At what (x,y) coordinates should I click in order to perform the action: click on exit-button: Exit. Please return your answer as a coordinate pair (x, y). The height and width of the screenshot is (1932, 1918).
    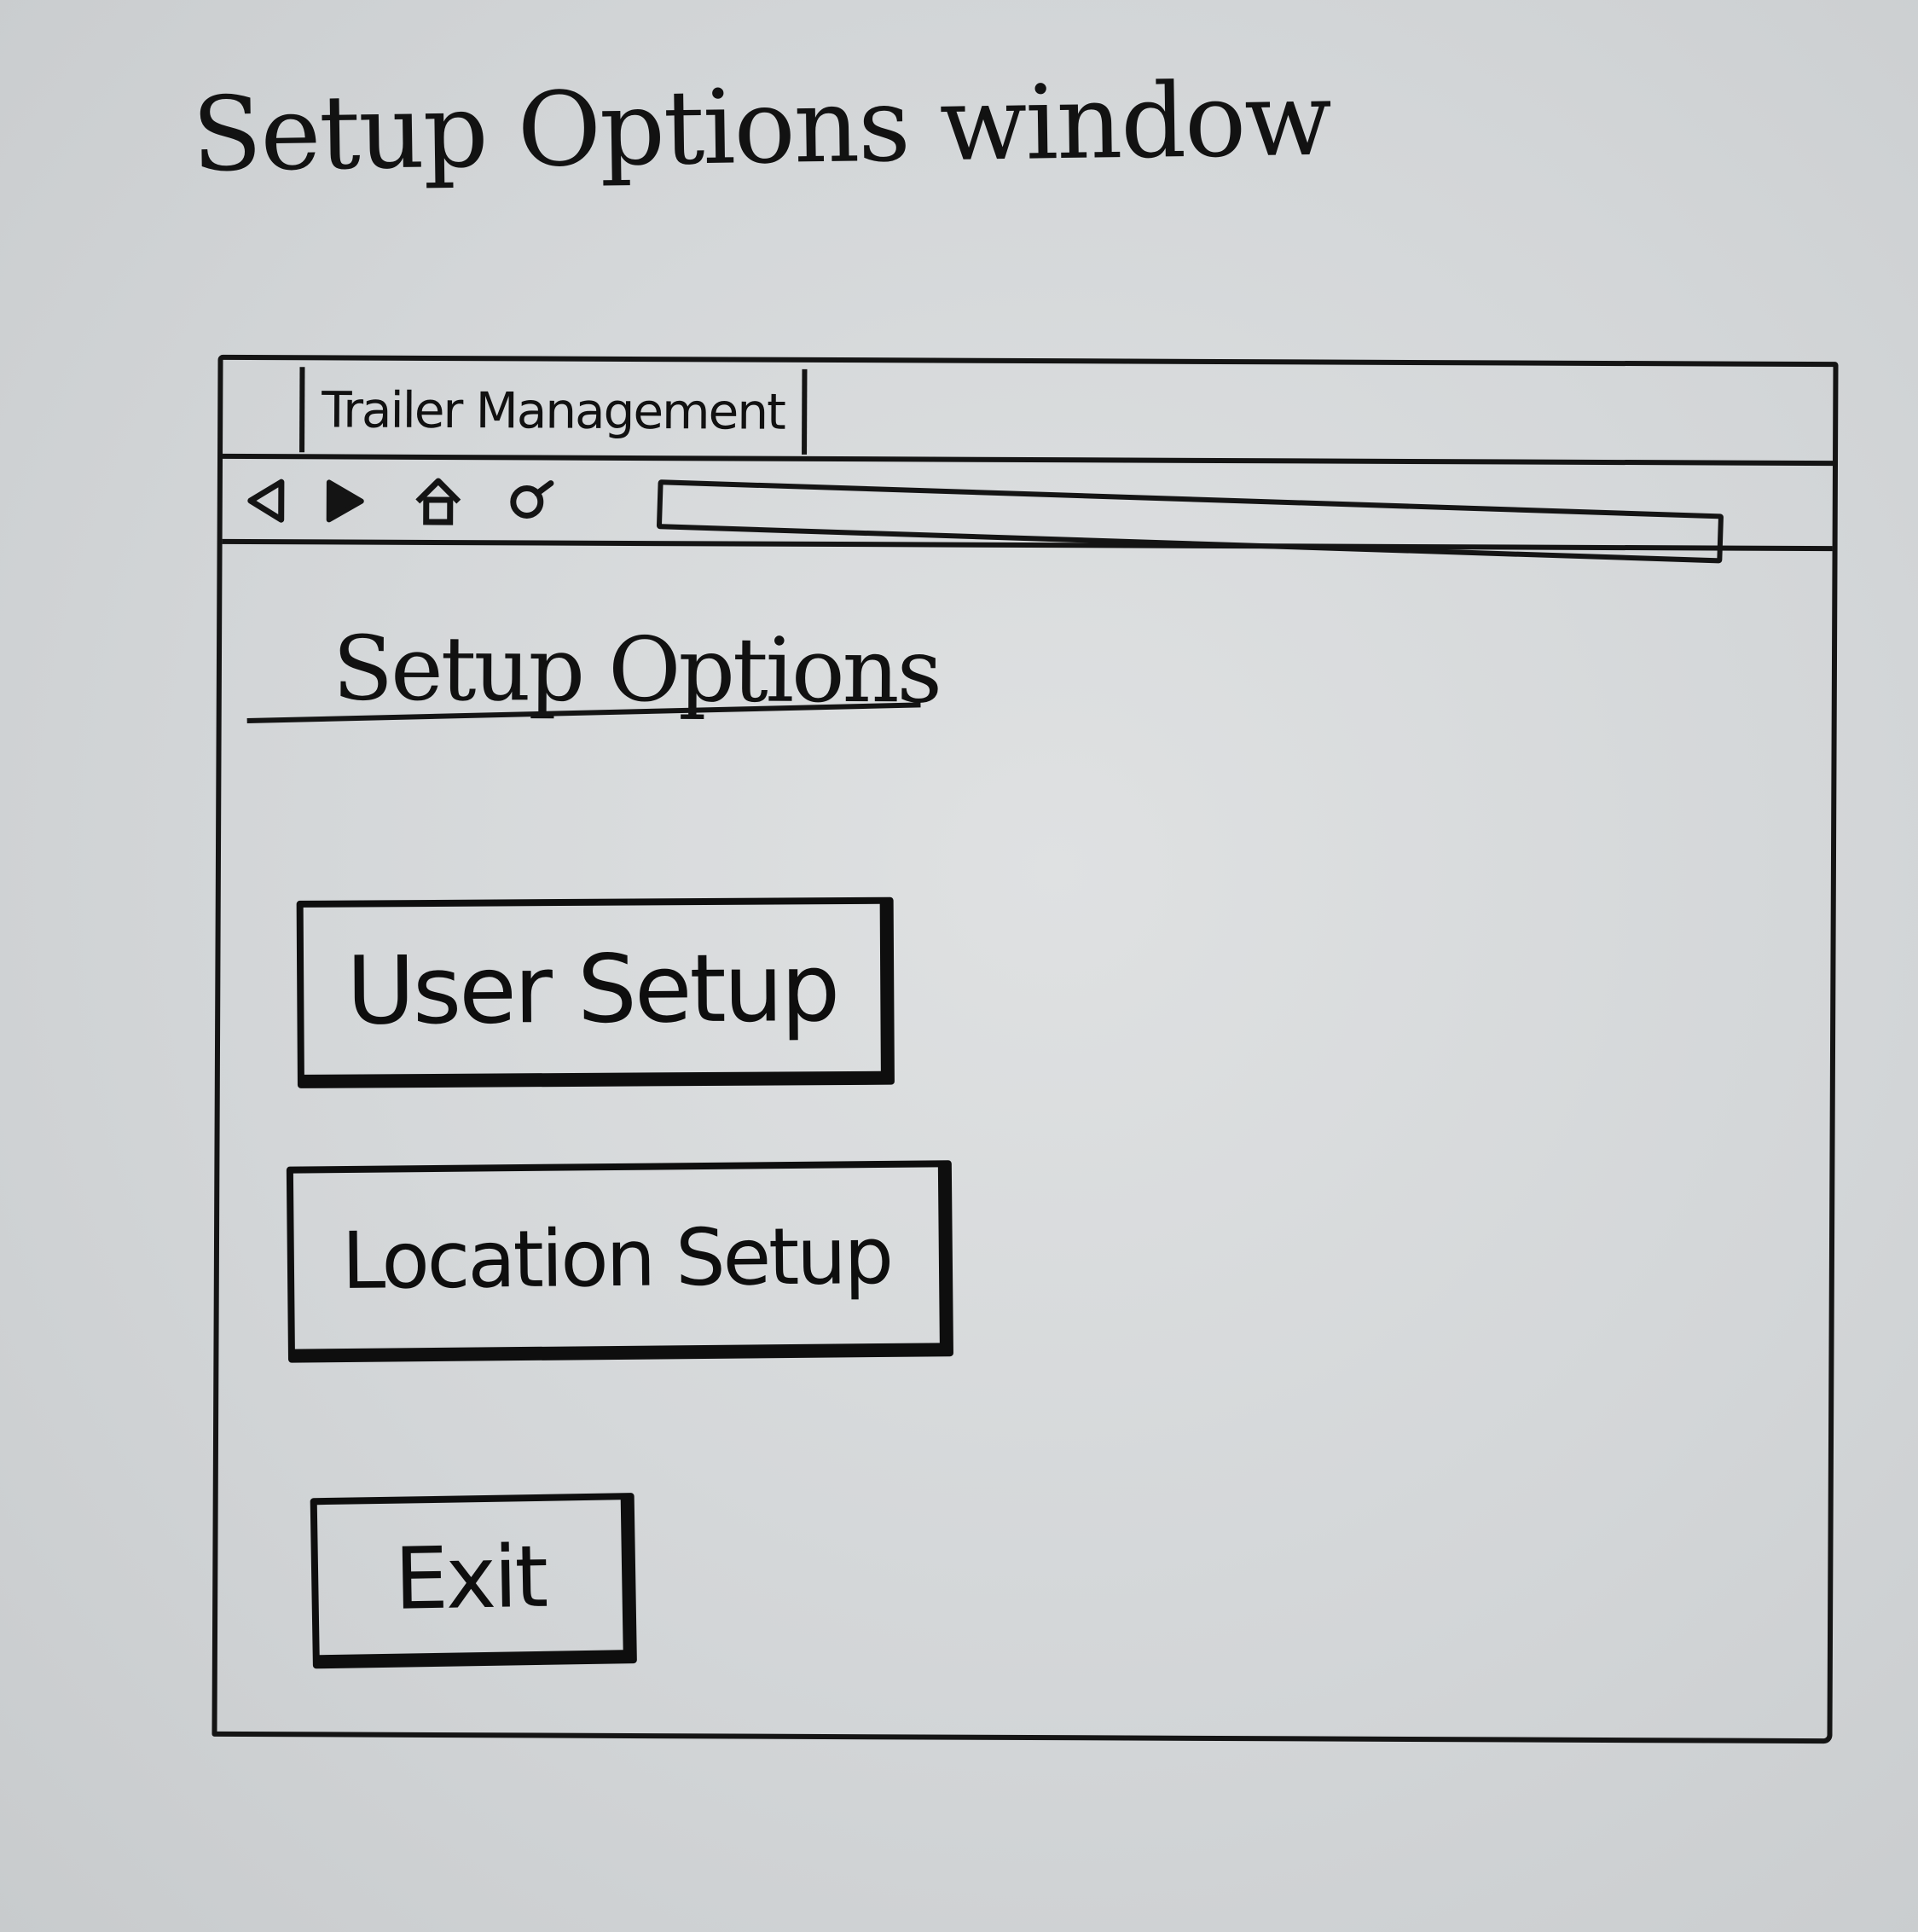
    Looking at the image, I should click on (473, 1581).